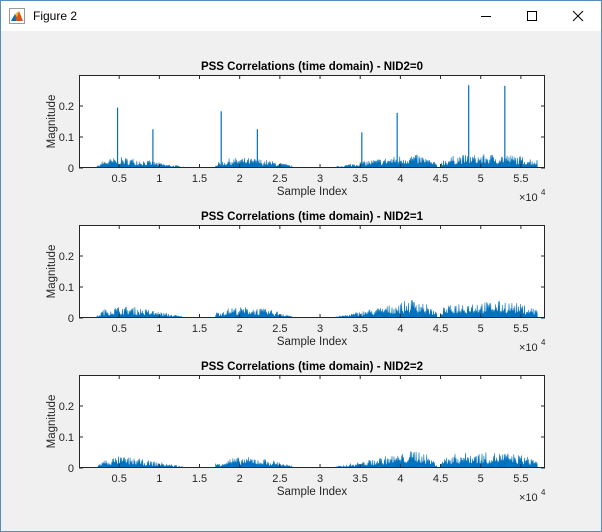  Describe the element at coordinates (312, 217) in the screenshot. I see `chart-title: PSS Correlations (time domain) - NID2=1` at that location.